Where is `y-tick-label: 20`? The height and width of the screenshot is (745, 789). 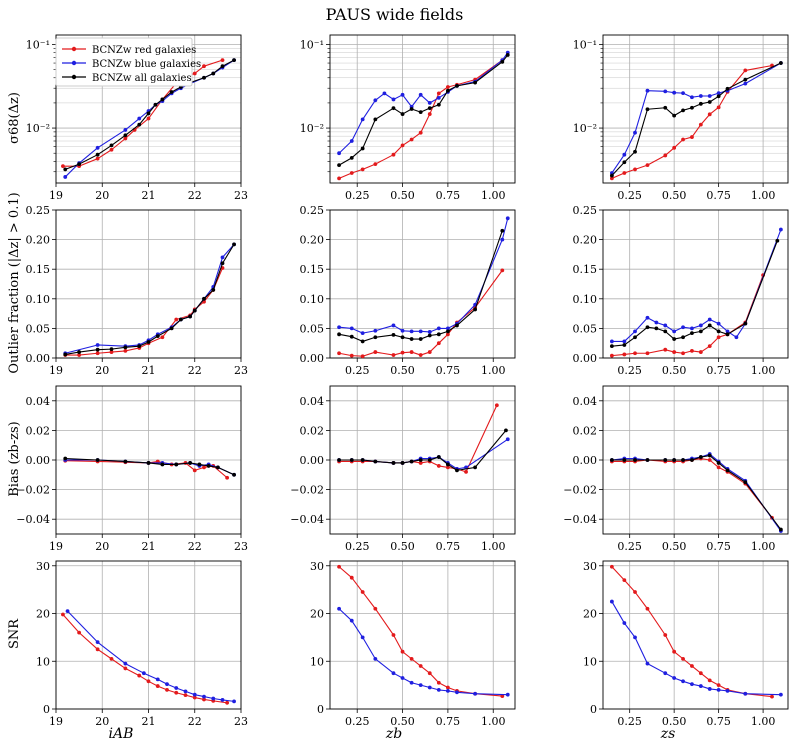 y-tick-label: 20 is located at coordinates (43, 614).